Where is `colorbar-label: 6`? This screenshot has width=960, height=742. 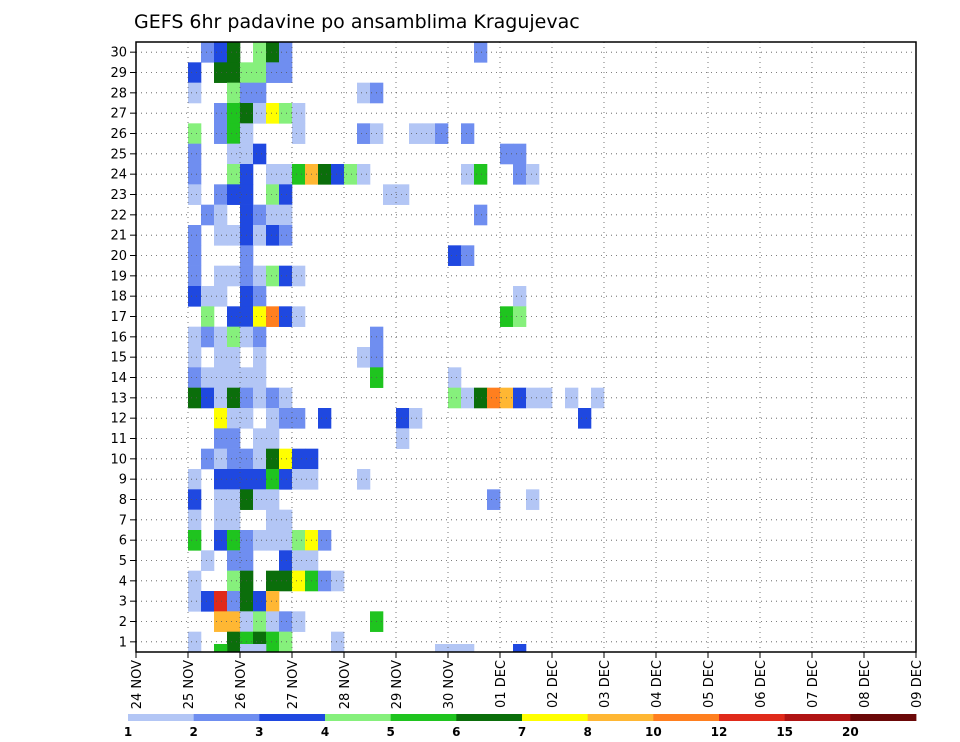 colorbar-label: 6 is located at coordinates (456, 732).